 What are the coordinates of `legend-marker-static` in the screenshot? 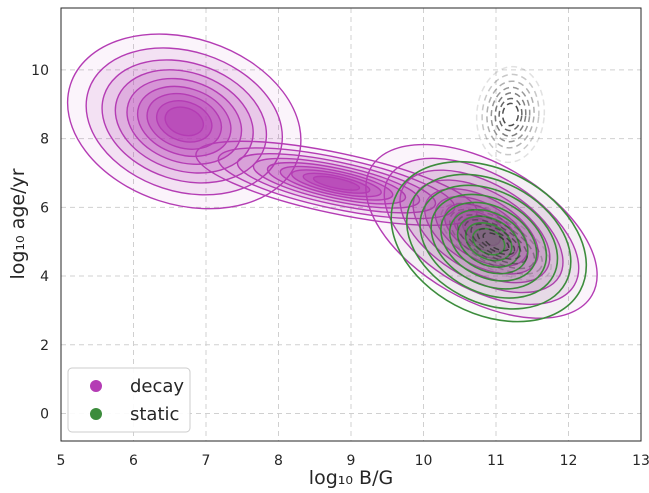 It's located at (96, 414).